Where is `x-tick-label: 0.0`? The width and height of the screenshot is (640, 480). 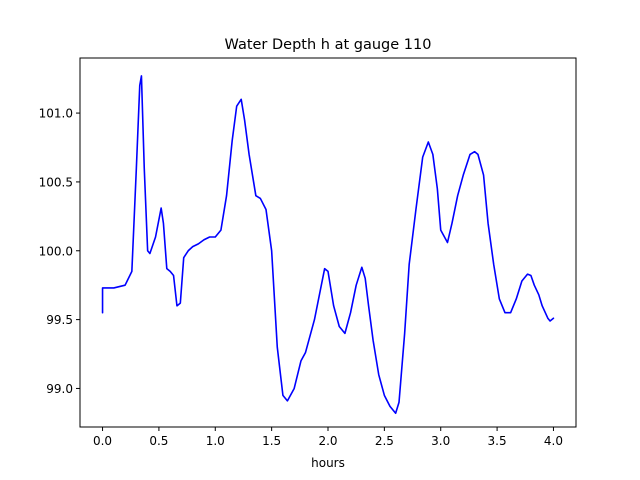 x-tick-label: 0.0 is located at coordinates (102, 441).